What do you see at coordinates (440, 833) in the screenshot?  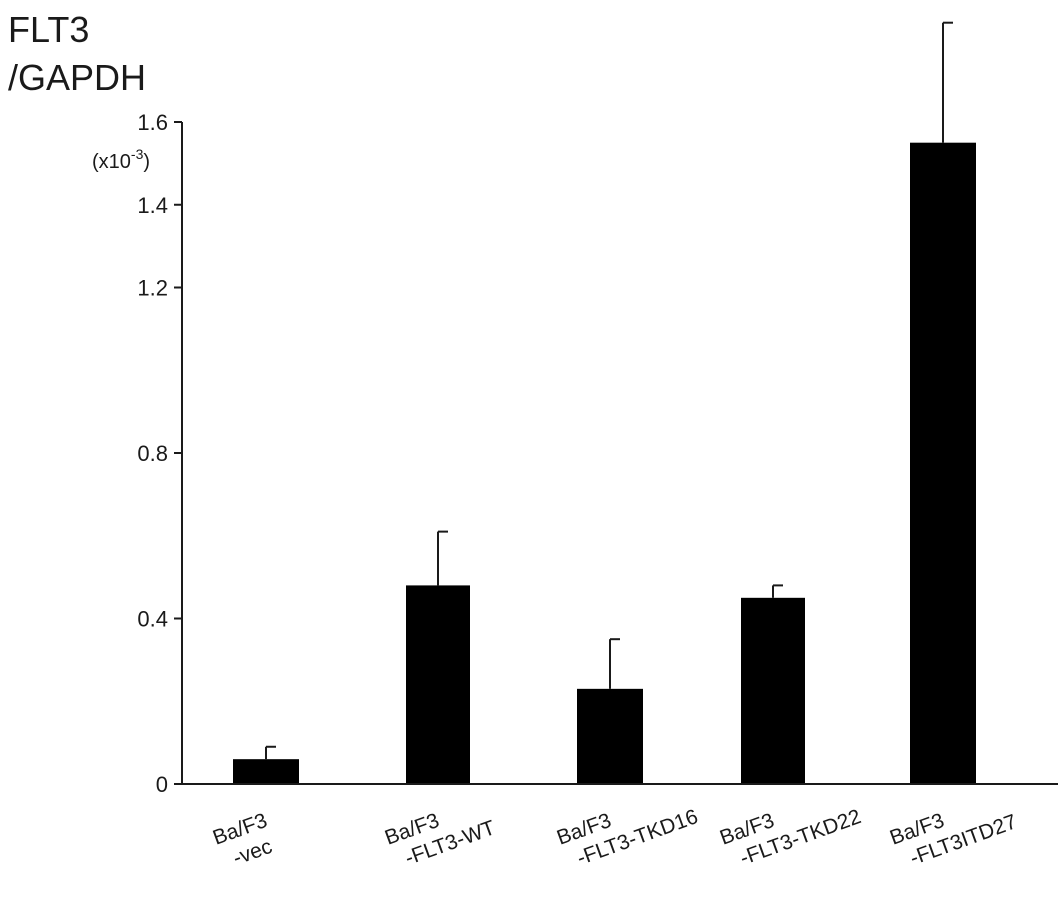 I see `x-category-label: Ba/F3-FLT3-WT` at bounding box center [440, 833].